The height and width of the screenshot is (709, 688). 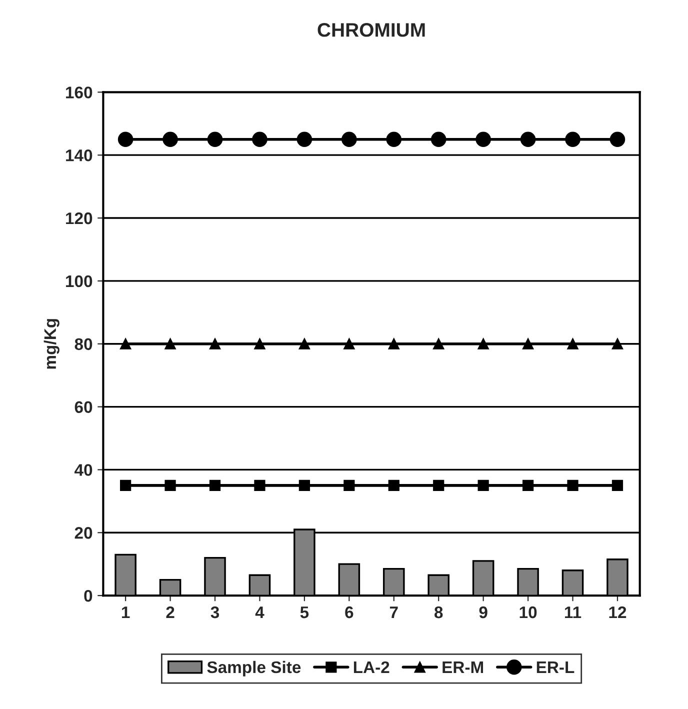 I want to click on legend-label: Sample Site, so click(x=254, y=668).